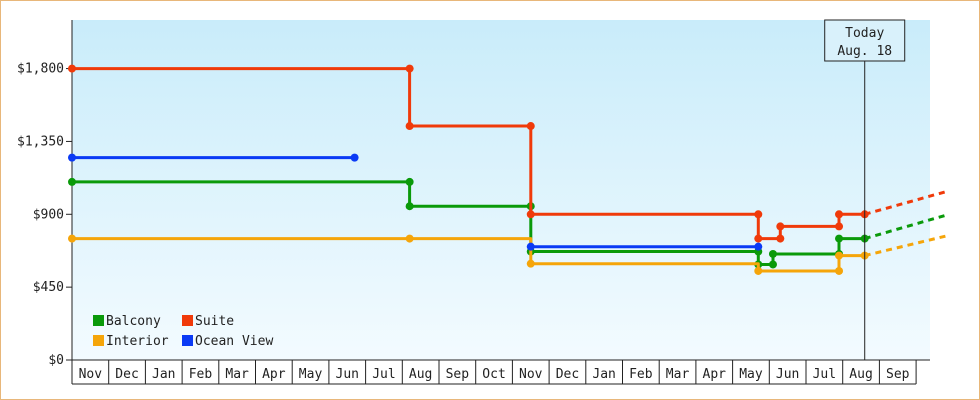 The image size is (980, 400). I want to click on y-tick-label: $450, so click(48, 287).